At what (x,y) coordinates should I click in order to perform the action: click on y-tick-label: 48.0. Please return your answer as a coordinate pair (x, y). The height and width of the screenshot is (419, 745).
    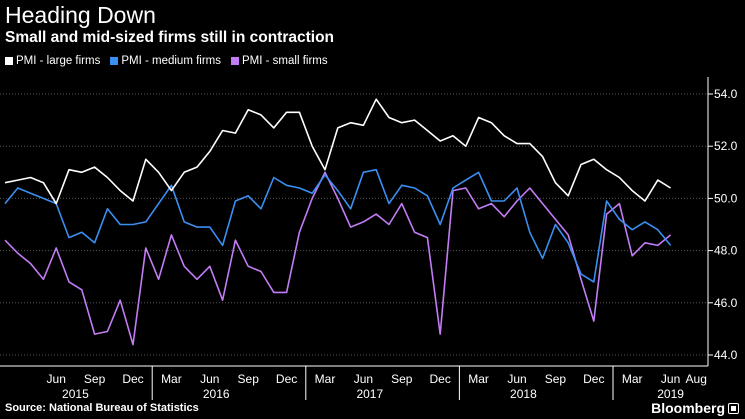
    Looking at the image, I should click on (726, 251).